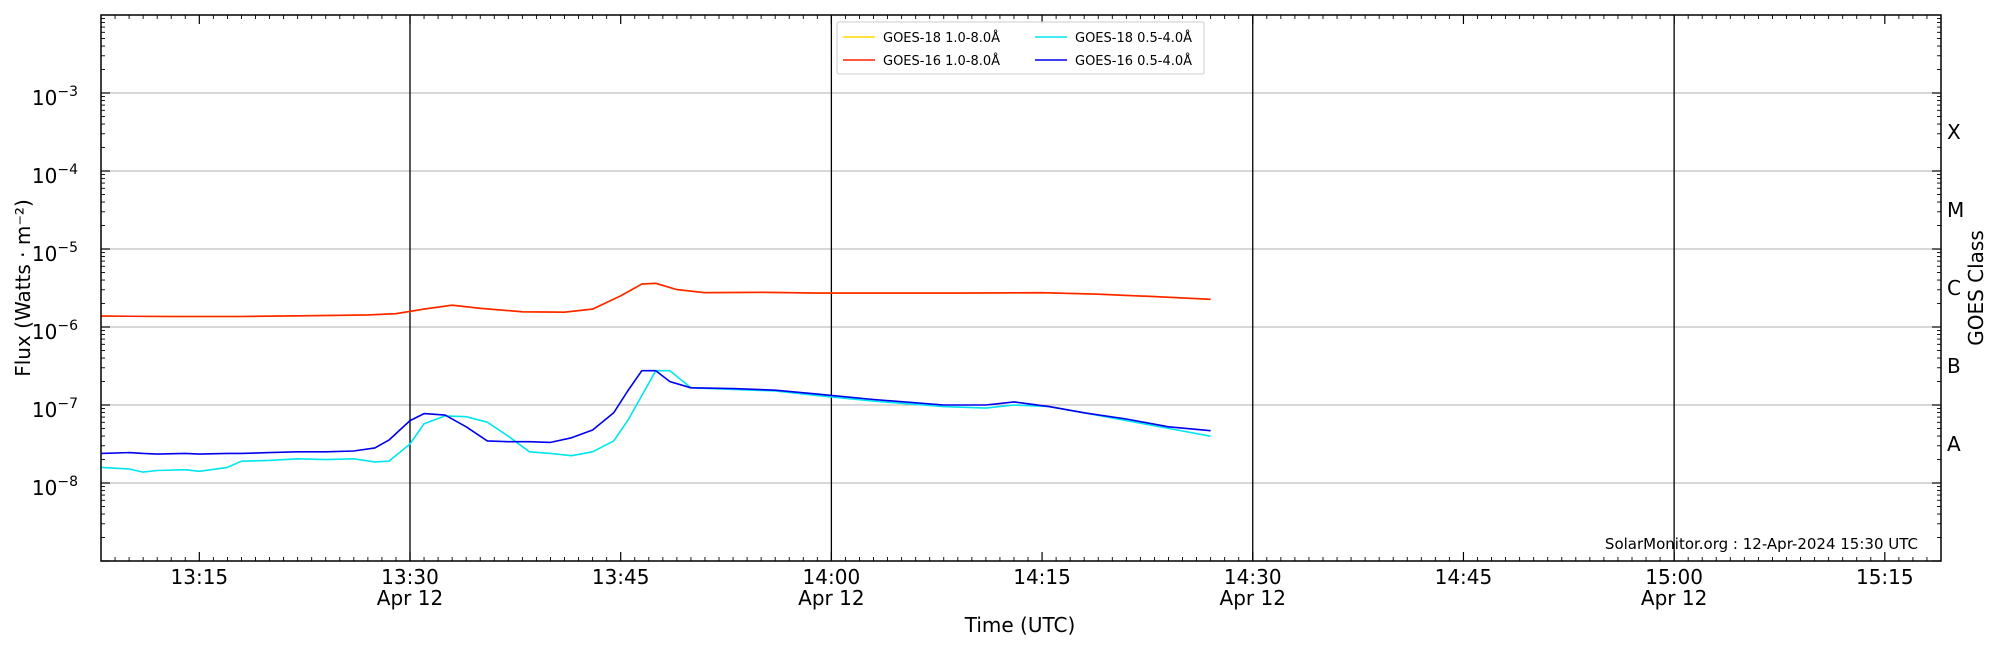 The image size is (2000, 650). I want to click on x-tick-label: 15:00, so click(1674, 577).